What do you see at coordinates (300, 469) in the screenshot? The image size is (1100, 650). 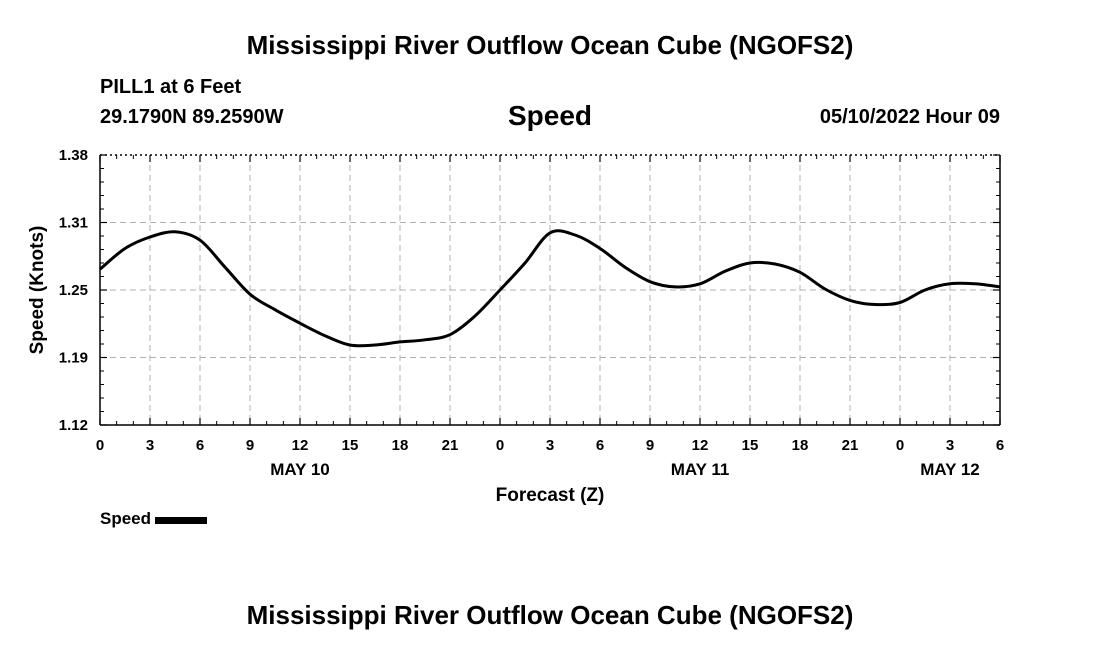 I see `date-tick-label: MAY 10` at bounding box center [300, 469].